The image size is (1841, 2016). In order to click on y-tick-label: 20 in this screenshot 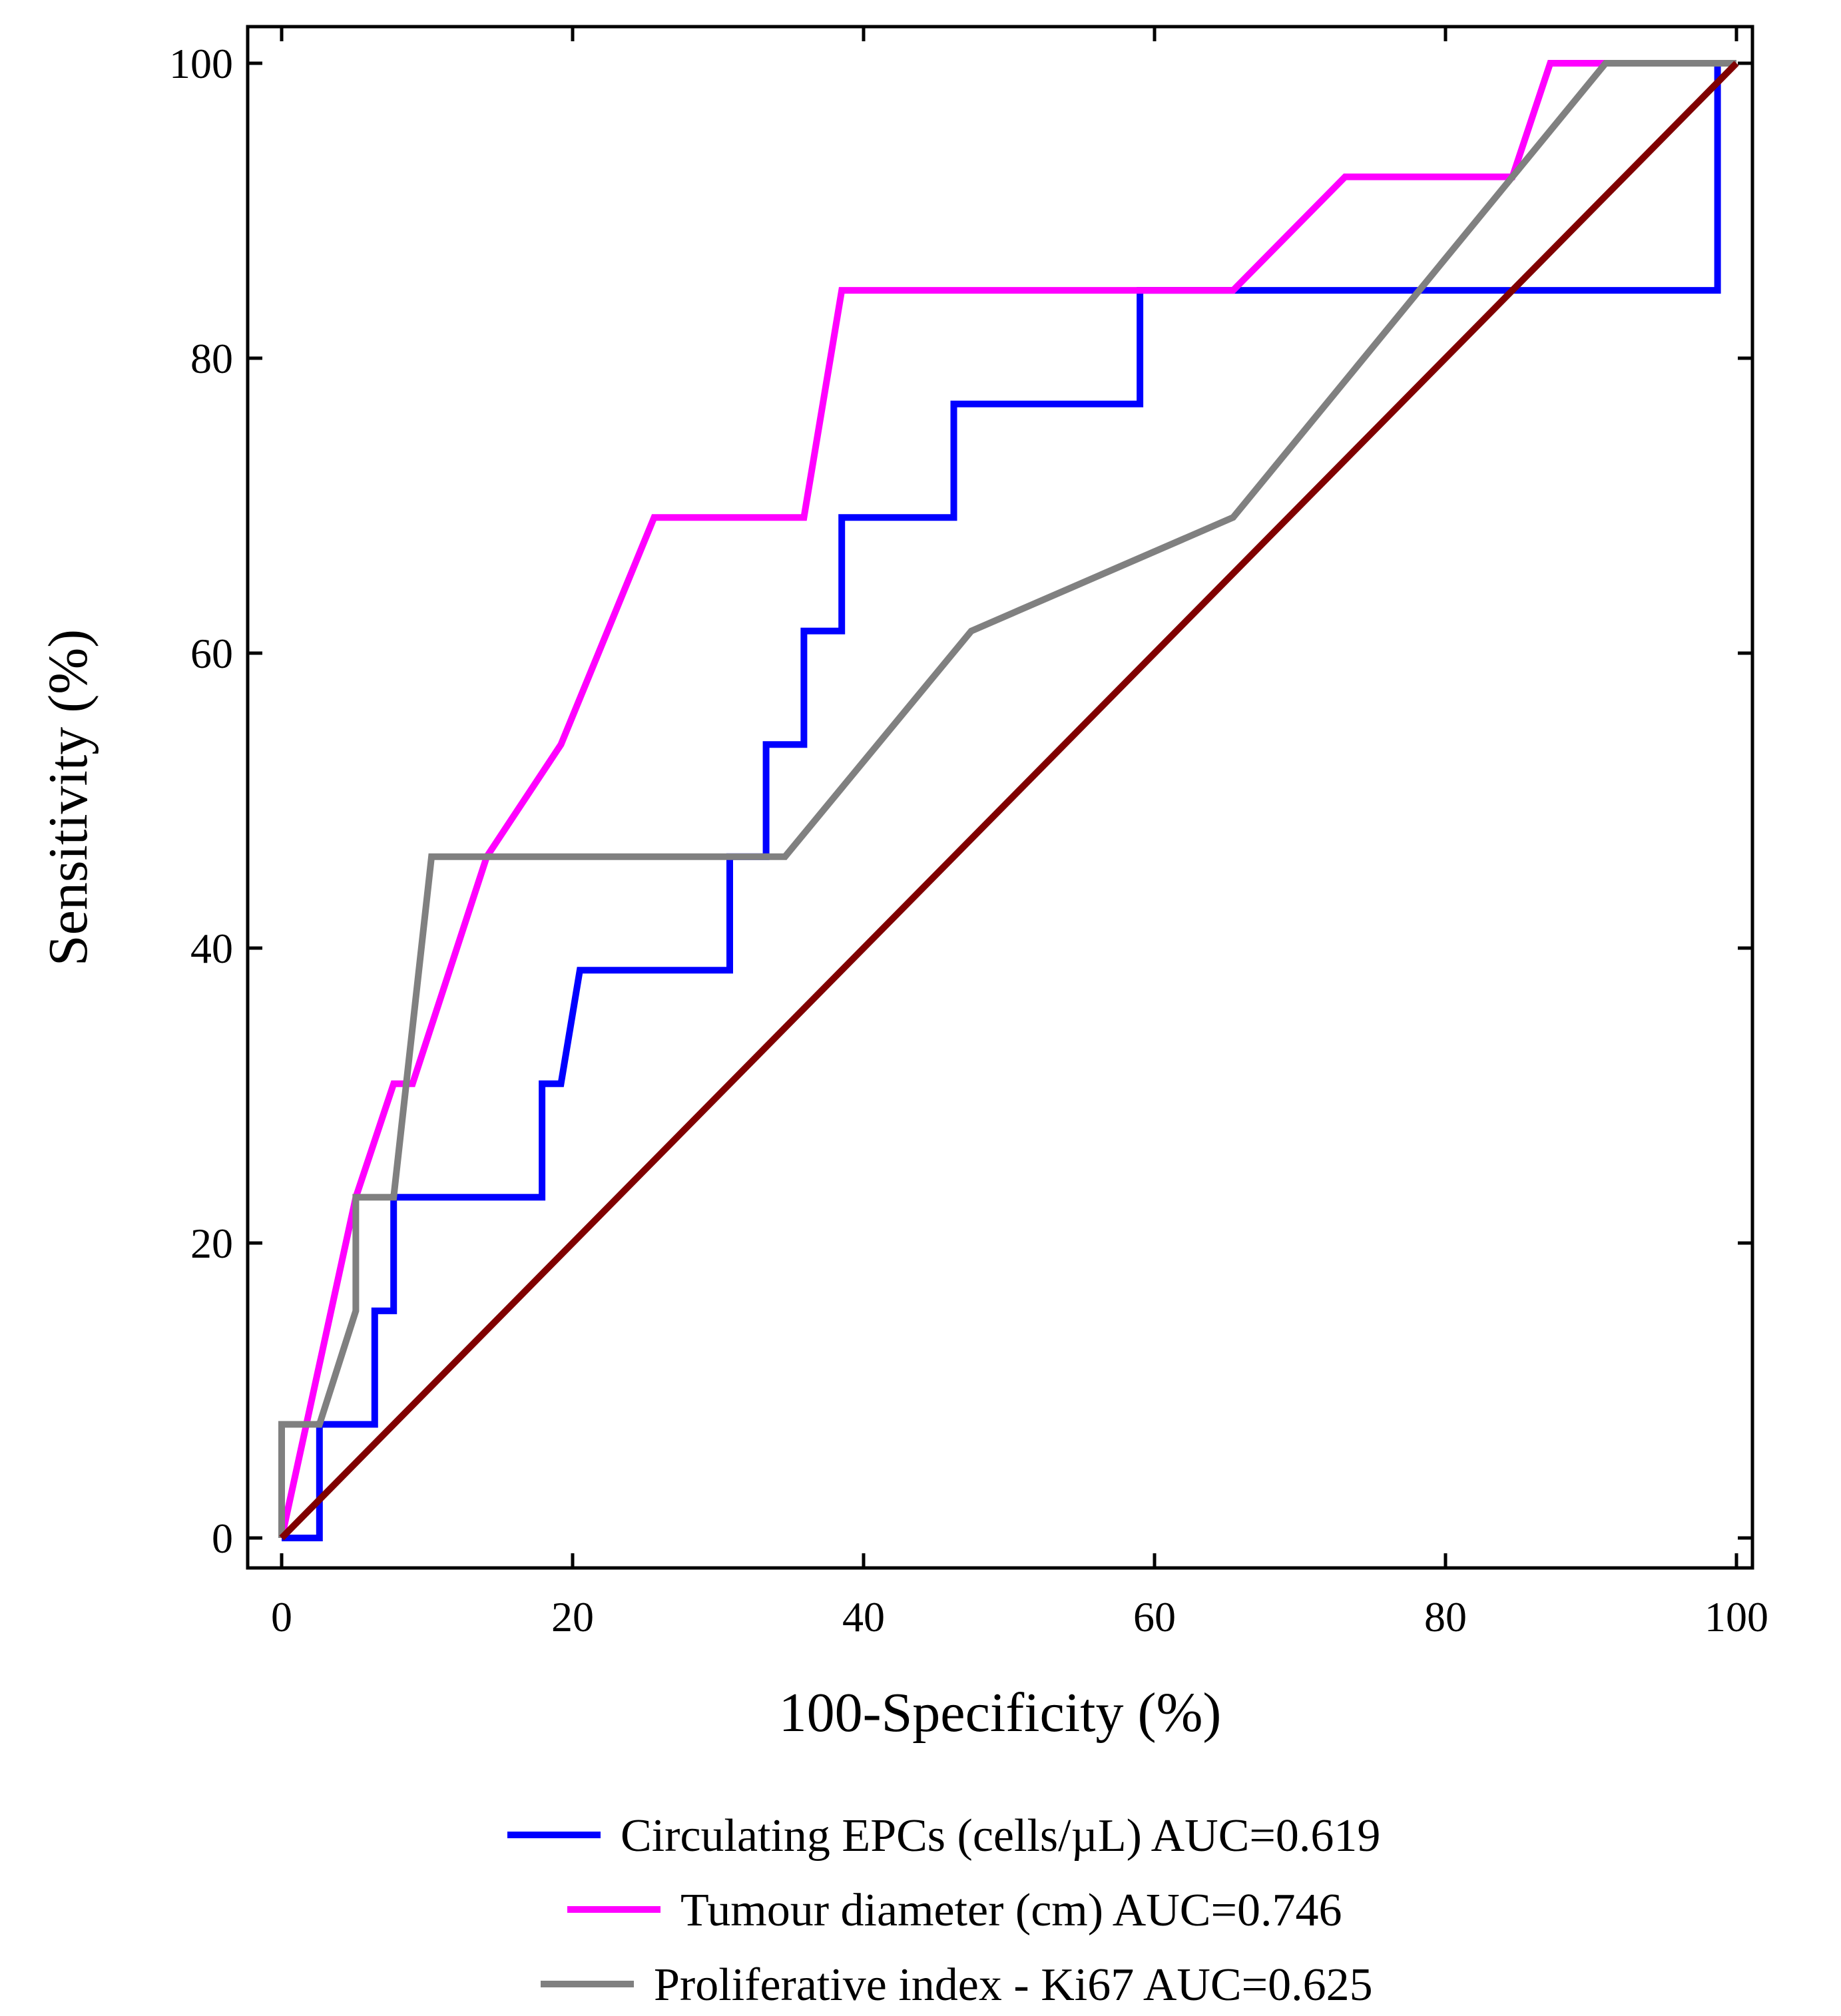, I will do `click(211, 1243)`.